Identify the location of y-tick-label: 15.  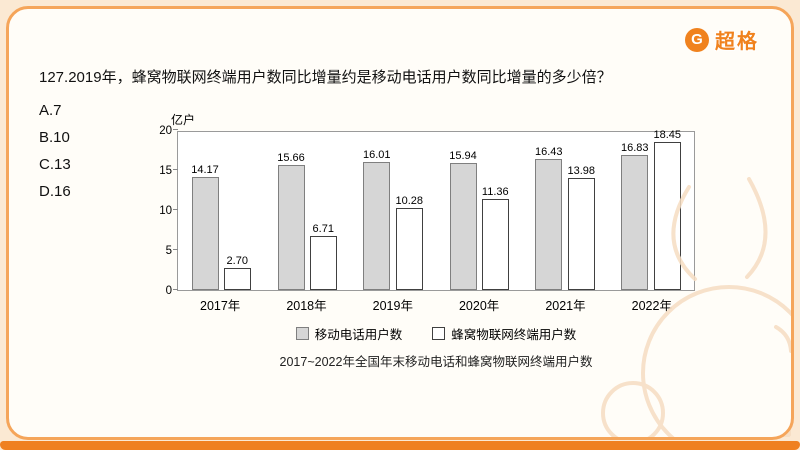
(165, 171).